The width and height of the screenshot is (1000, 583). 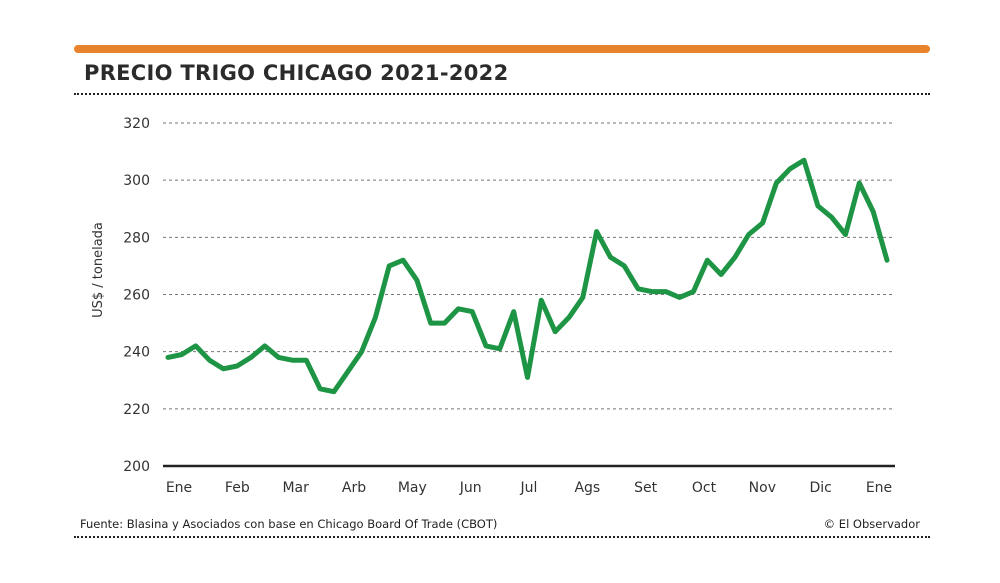 I want to click on x-tick-label: Oct, so click(x=704, y=488).